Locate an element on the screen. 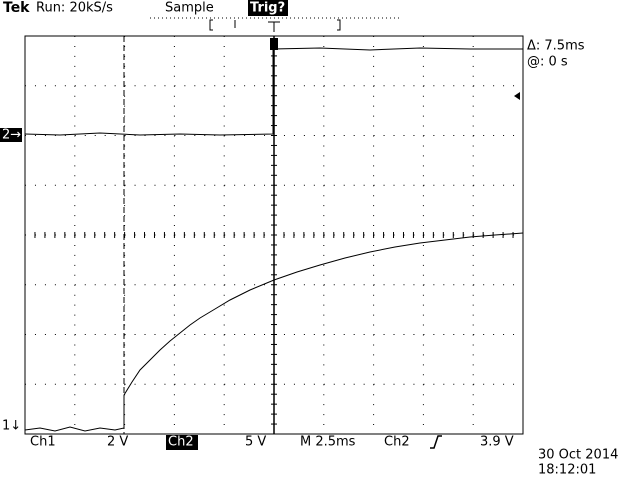  run-status: Run: 20kS/s is located at coordinates (74, 8).